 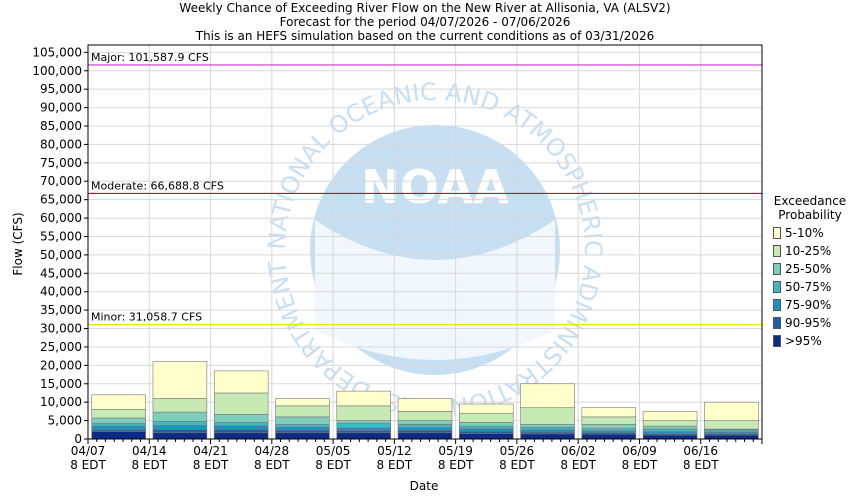 What do you see at coordinates (272, 451) in the screenshot?
I see `x-tick-label-date: 04/28` at bounding box center [272, 451].